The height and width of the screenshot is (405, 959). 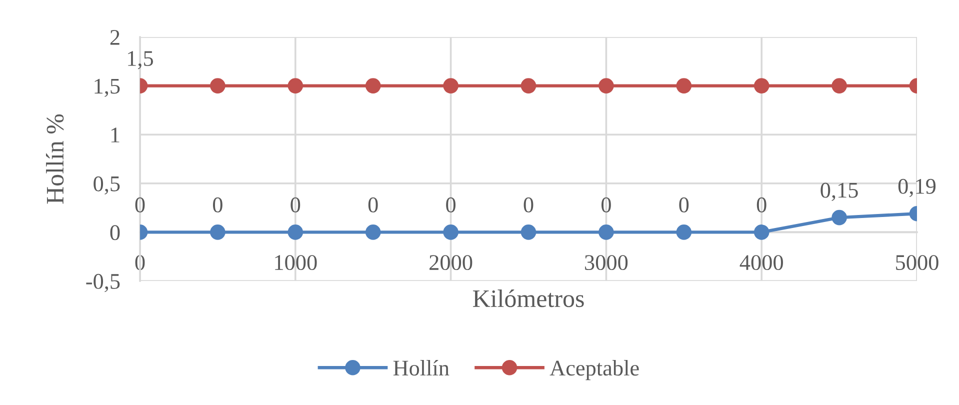 I want to click on y-tick-label: 1,5, so click(x=107, y=87).